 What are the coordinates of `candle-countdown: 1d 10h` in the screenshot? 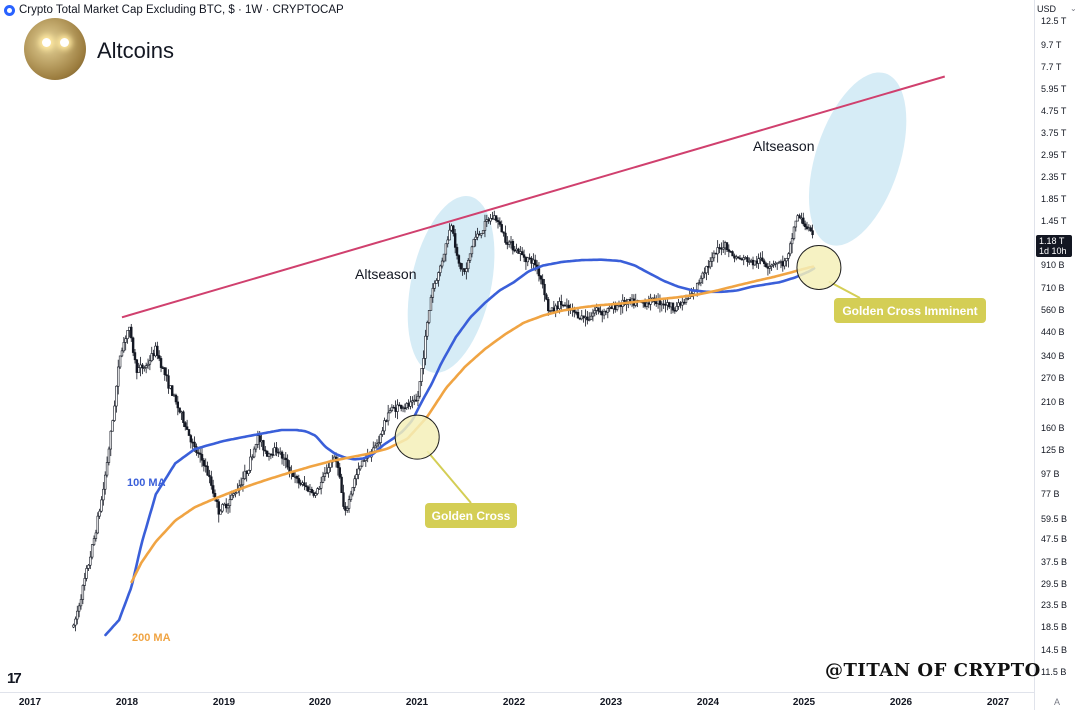 It's located at (1053, 251).